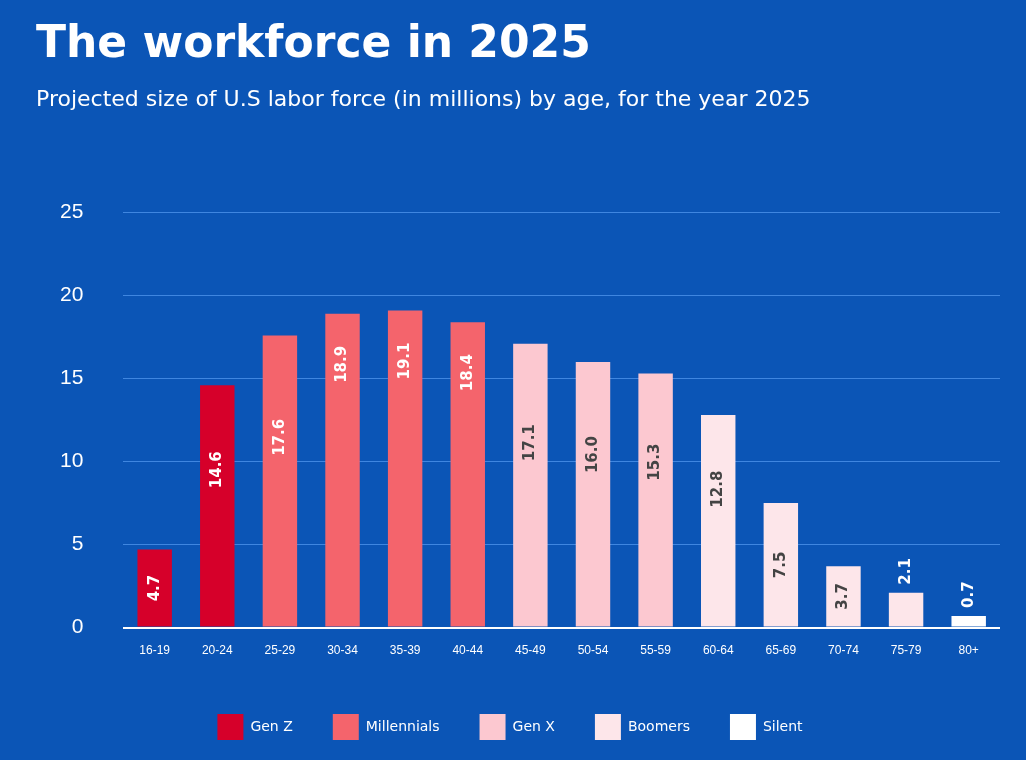 This screenshot has width=1026, height=760. Describe the element at coordinates (781, 650) in the screenshot. I see `x-tick-label: 65-69` at that location.